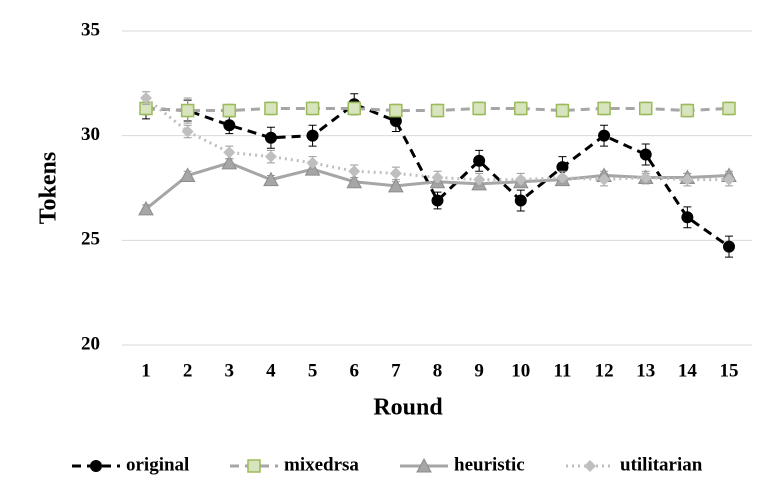 The height and width of the screenshot is (491, 769). What do you see at coordinates (321, 464) in the screenshot?
I see `legend-label: mixedrsa` at bounding box center [321, 464].